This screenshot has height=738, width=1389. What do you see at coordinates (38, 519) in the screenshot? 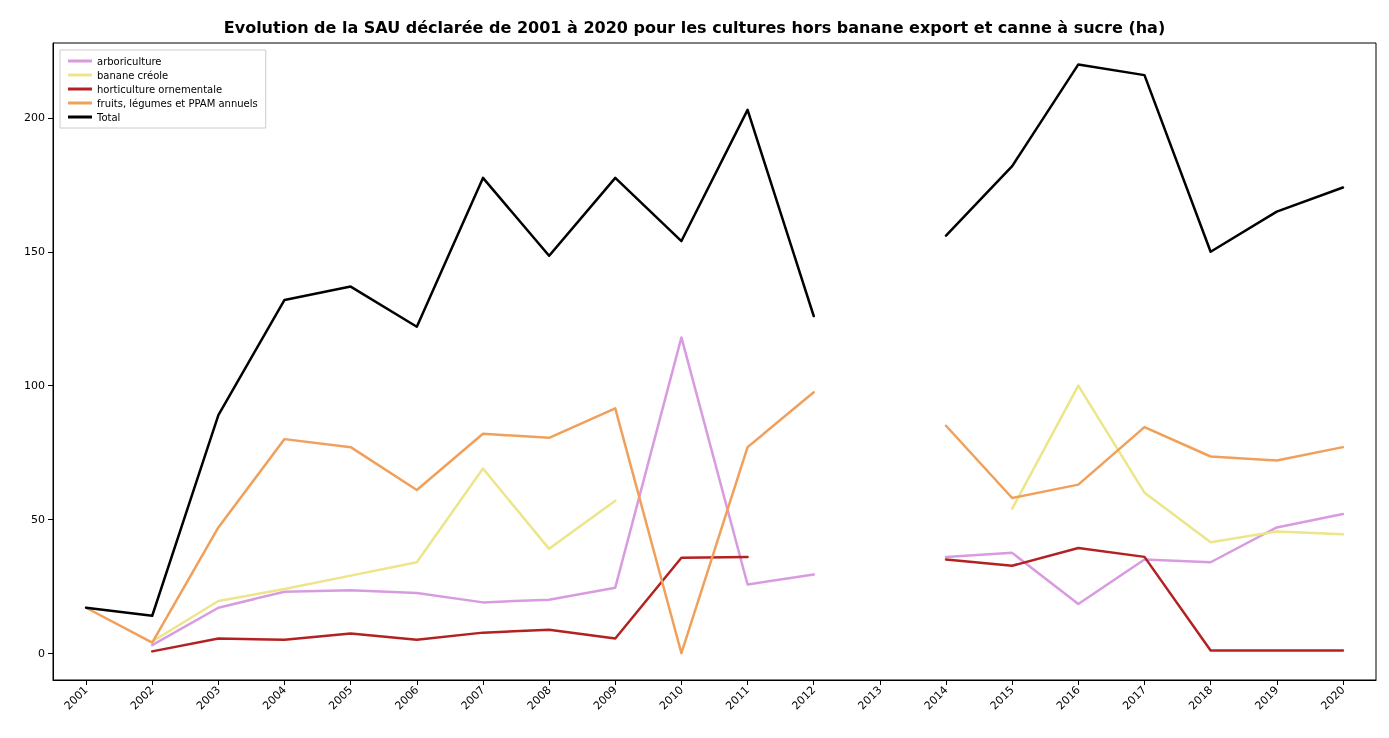
I see `y-tick-label: 50` at bounding box center [38, 519].